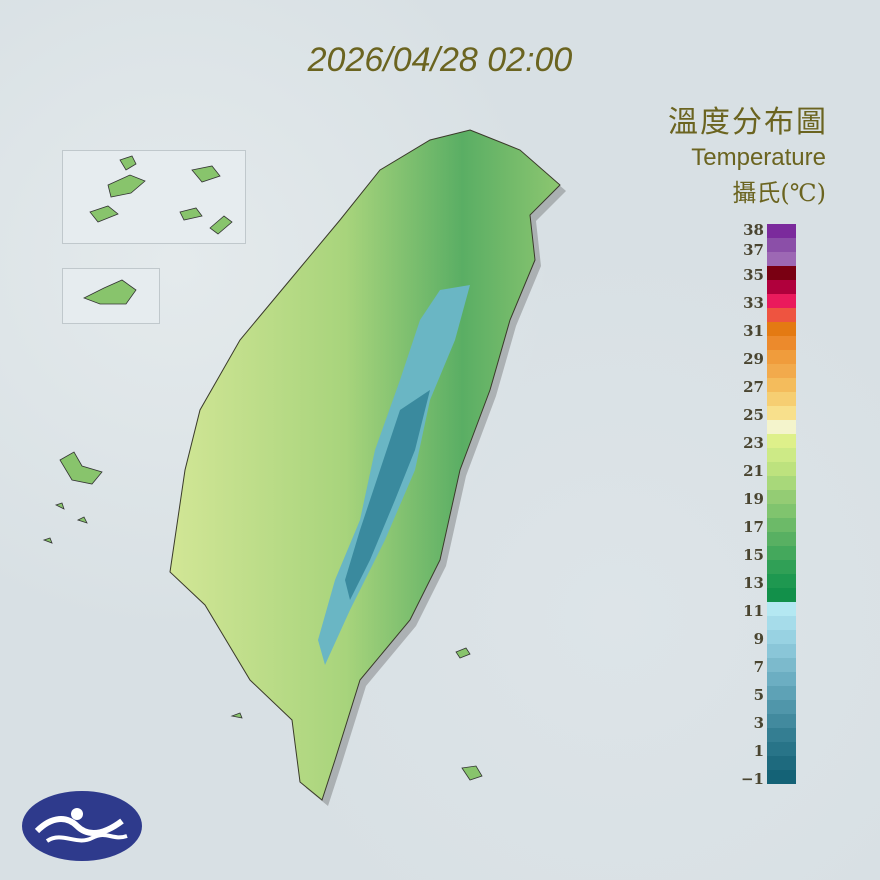  I want to click on legend-label: 7, so click(758, 667).